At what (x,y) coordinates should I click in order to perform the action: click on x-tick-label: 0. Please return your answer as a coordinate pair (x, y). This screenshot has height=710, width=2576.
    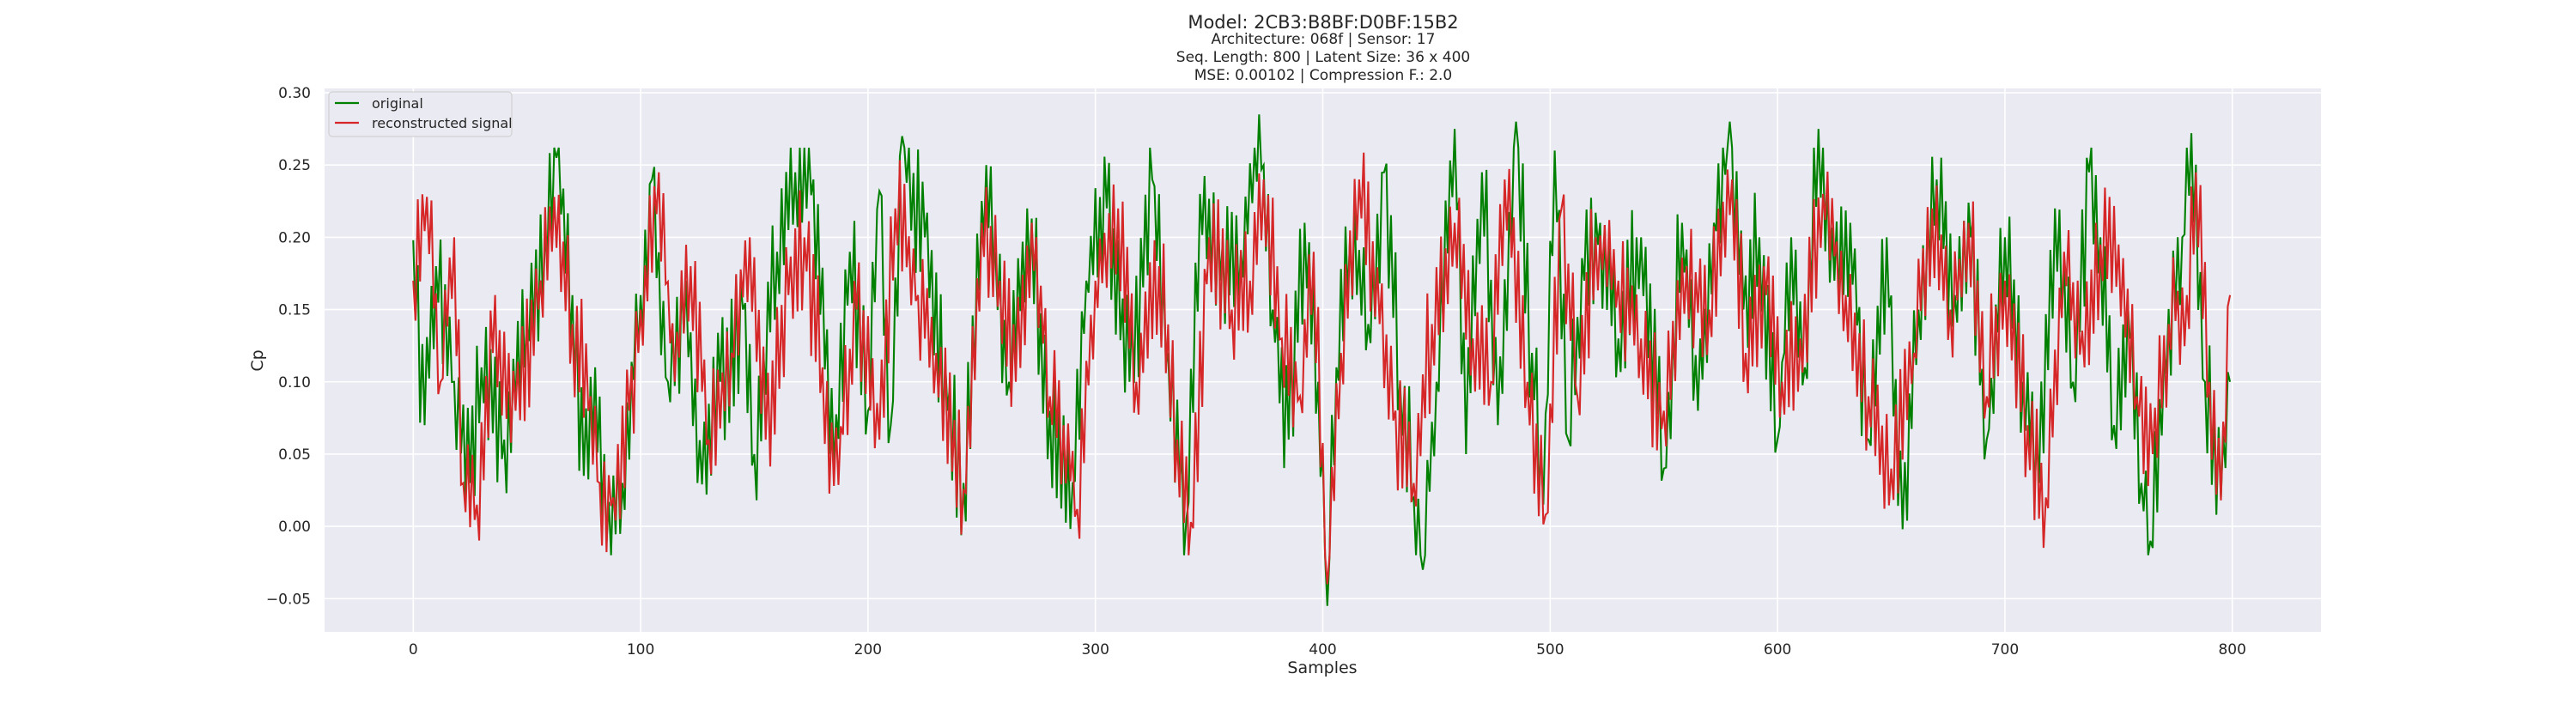
    Looking at the image, I should click on (413, 649).